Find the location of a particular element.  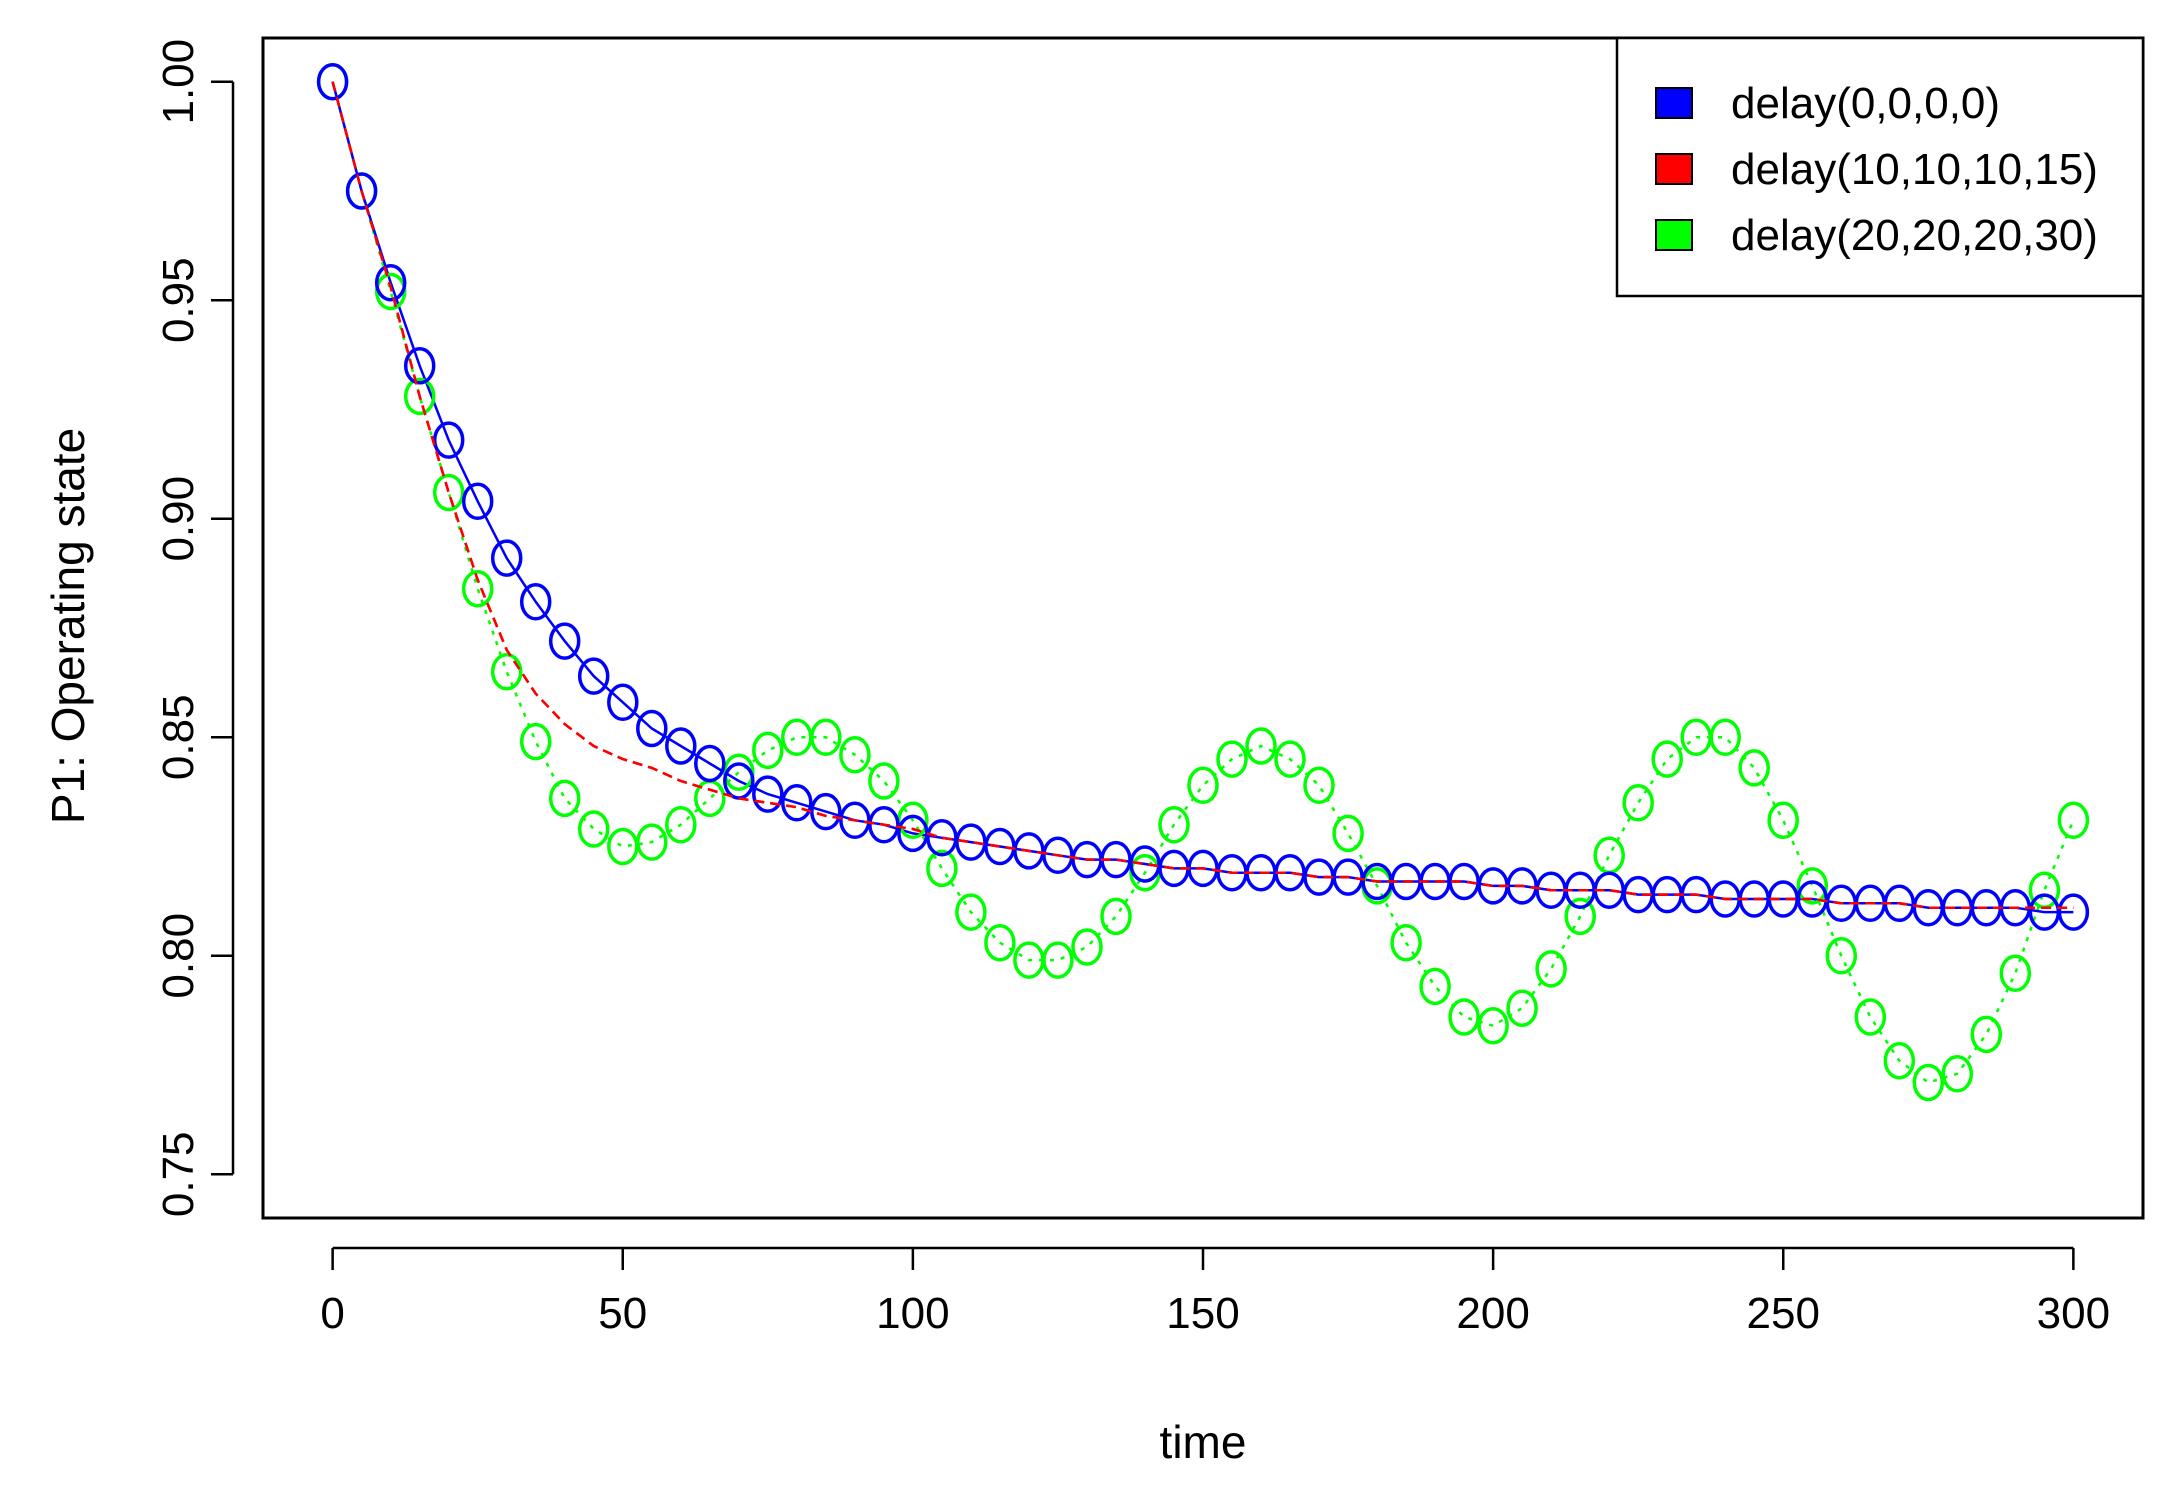

legend-box is located at coordinates (1880, 167).